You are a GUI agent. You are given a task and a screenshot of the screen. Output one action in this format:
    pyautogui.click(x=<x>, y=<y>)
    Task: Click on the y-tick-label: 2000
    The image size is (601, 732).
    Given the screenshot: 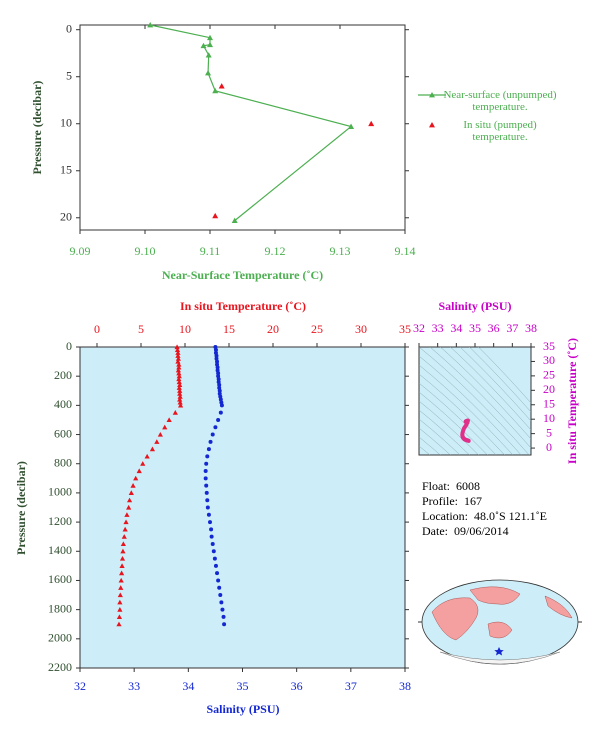 What is the action you would take?
    pyautogui.click(x=60, y=638)
    